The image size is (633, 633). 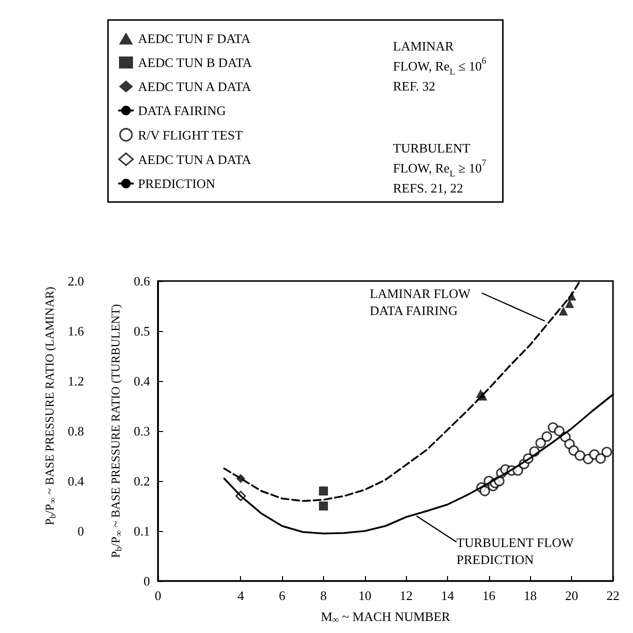 What do you see at coordinates (406, 595) in the screenshot?
I see `x-tick-label: 12` at bounding box center [406, 595].